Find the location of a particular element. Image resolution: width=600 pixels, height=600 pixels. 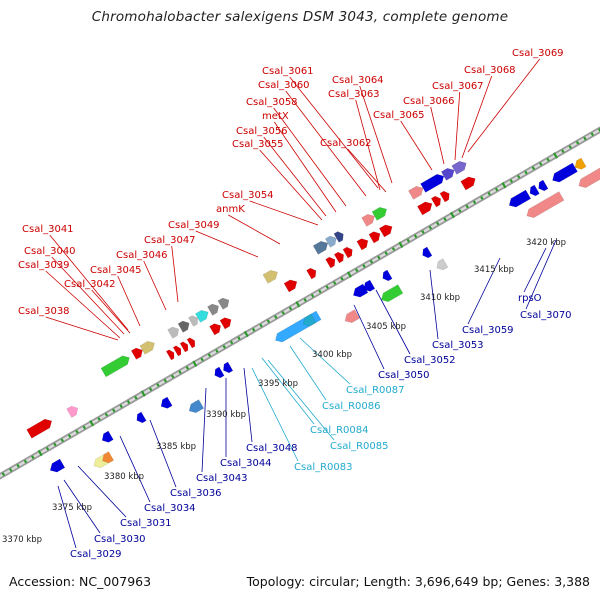

tick-label-1: 3375 kbp is located at coordinates (72, 508).